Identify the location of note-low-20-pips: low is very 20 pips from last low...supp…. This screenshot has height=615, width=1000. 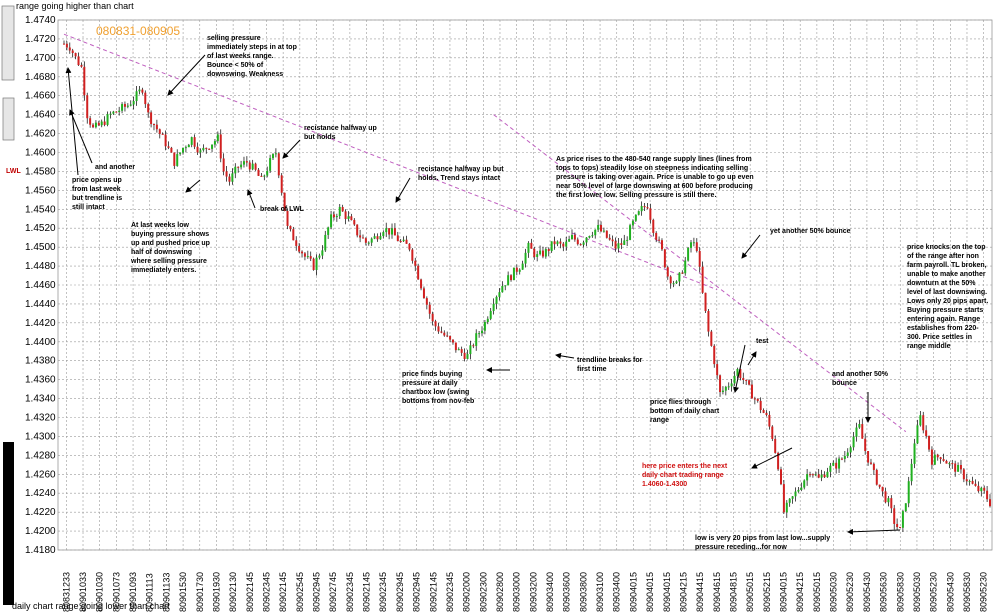
(763, 543).